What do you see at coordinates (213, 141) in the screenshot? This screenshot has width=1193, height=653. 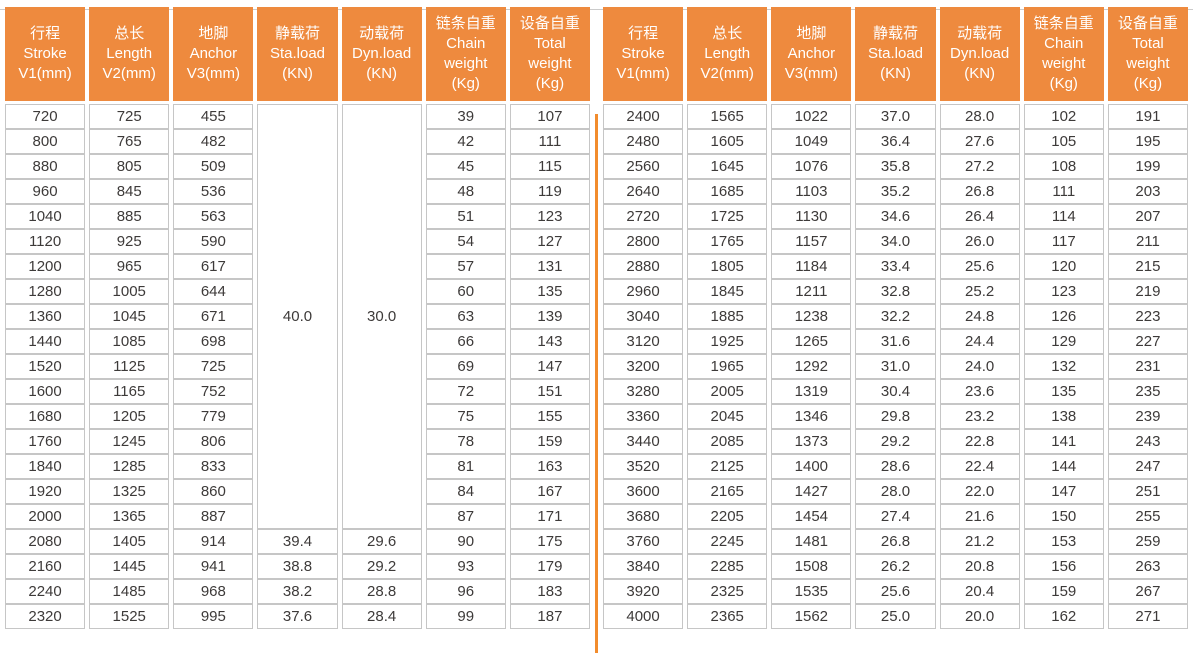 I see `table-cell: 482` at bounding box center [213, 141].